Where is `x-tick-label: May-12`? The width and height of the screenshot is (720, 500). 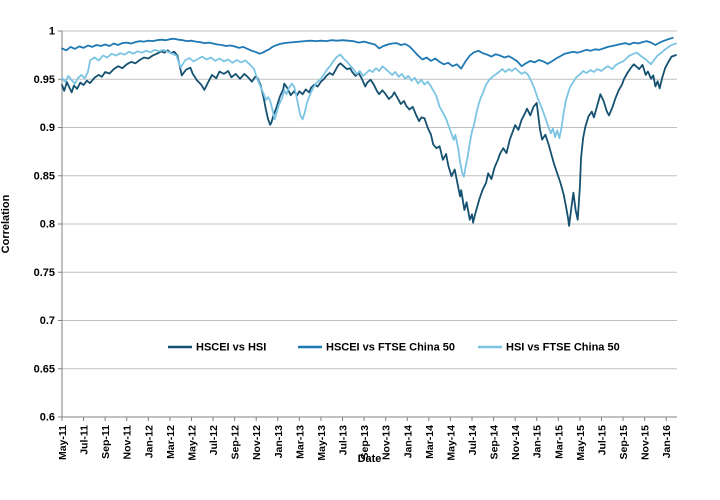 x-tick-label: May-12 is located at coordinates (192, 443).